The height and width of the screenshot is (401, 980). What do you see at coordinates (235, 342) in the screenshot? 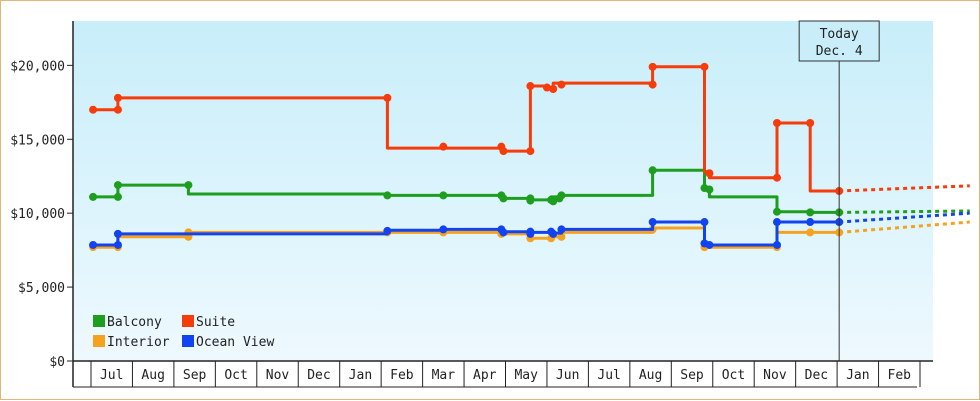
I see `legend-label: Ocean View` at bounding box center [235, 342].